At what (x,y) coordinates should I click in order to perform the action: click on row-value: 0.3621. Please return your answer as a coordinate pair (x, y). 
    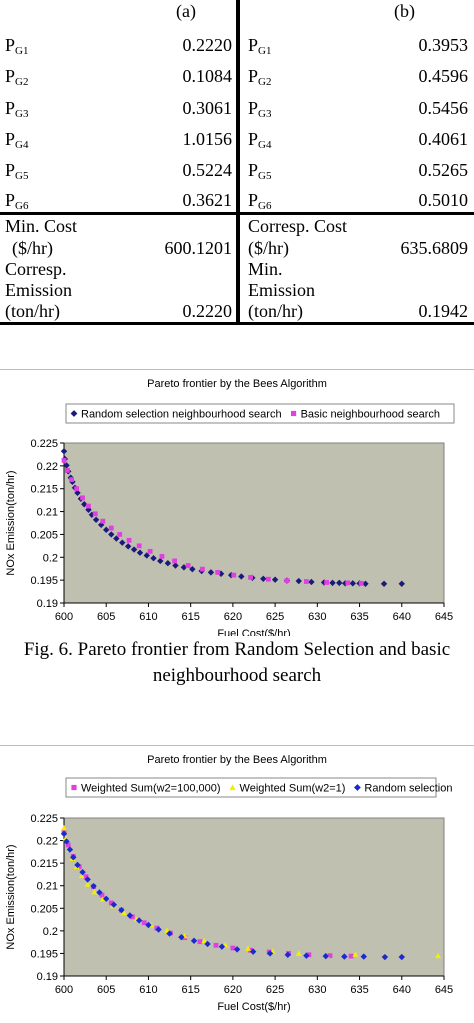
    Looking at the image, I should click on (207, 200).